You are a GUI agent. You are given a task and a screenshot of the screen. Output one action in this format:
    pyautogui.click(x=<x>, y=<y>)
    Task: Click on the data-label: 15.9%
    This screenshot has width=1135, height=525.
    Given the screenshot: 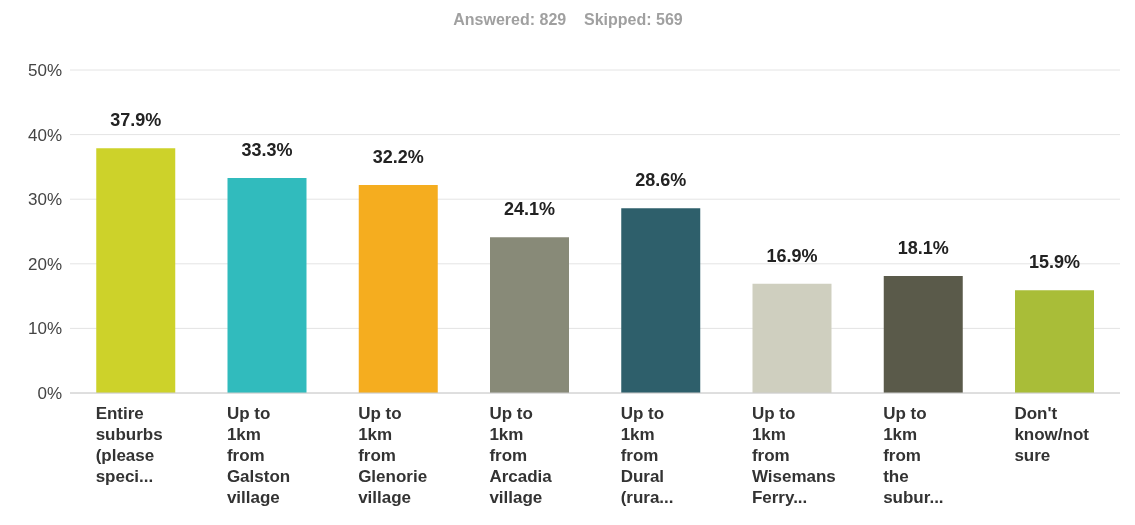 What is the action you would take?
    pyautogui.click(x=1054, y=262)
    